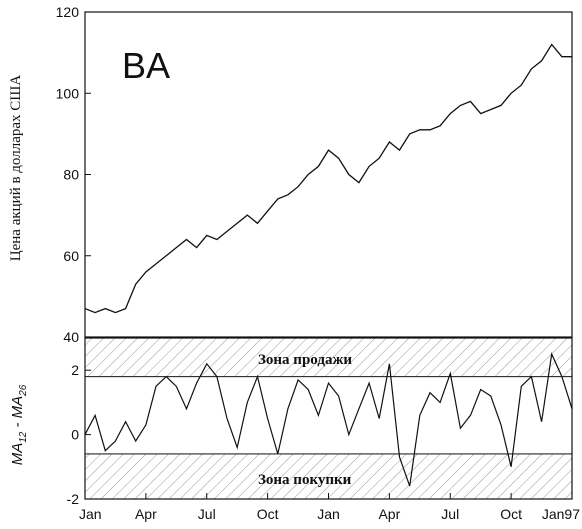  I want to click on ma-label-sub1: 12, so click(23, 437).